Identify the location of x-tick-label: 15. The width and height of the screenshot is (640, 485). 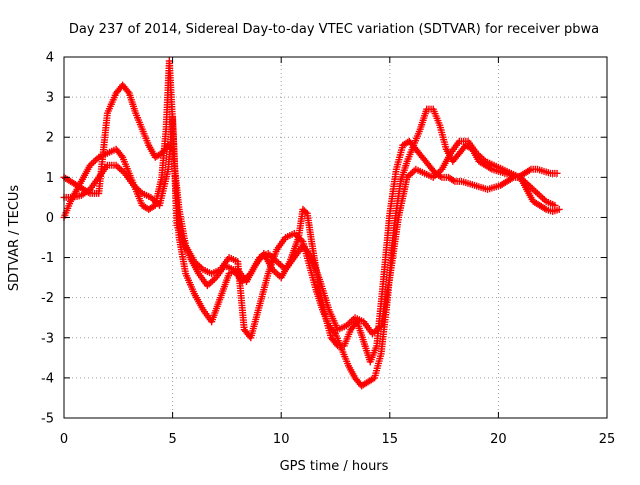
(390, 439).